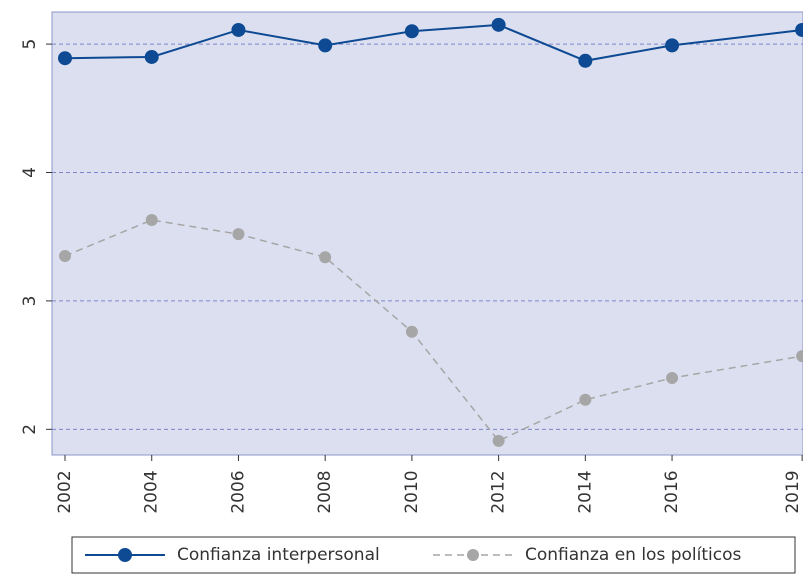 This screenshot has height=578, width=803. Describe the element at coordinates (325, 491) in the screenshot. I see `x-tick-label: 2008` at that location.